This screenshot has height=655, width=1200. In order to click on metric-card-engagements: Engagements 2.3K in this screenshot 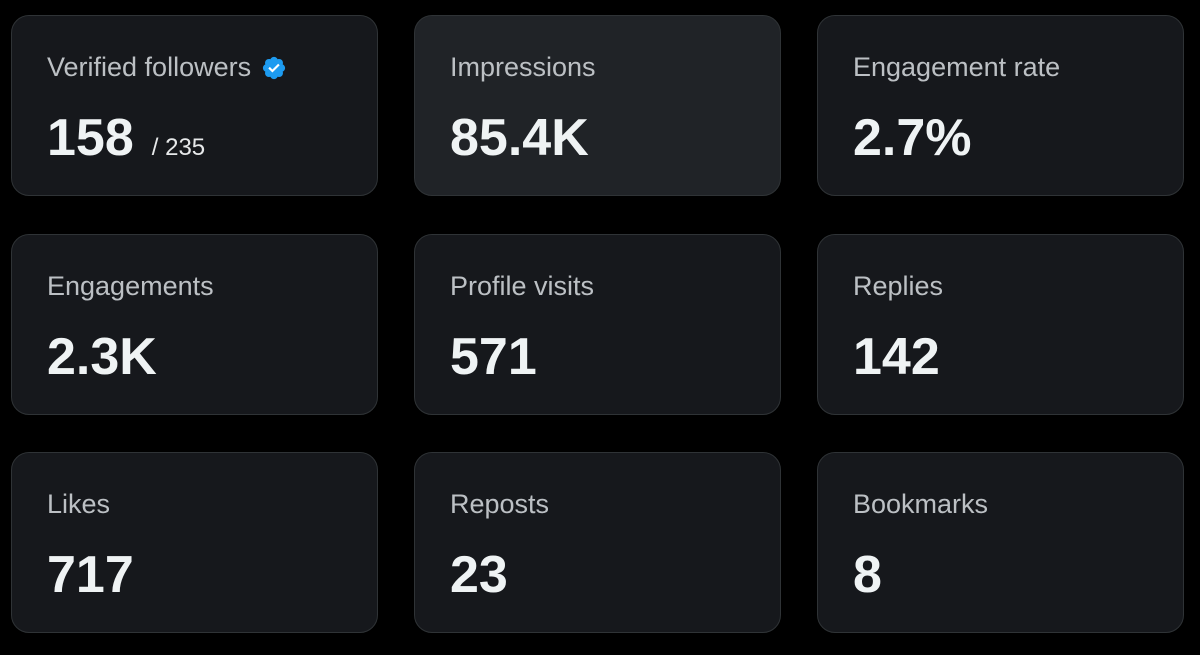, I will do `click(194, 324)`.